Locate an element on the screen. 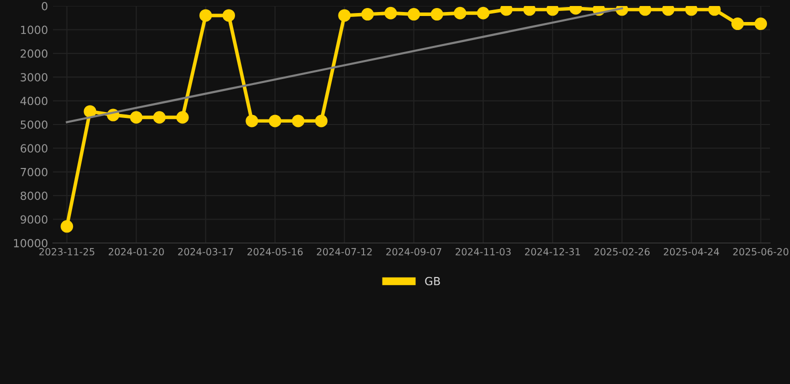 This screenshot has height=384, width=790. y-tick-label: 10000 is located at coordinates (31, 243).